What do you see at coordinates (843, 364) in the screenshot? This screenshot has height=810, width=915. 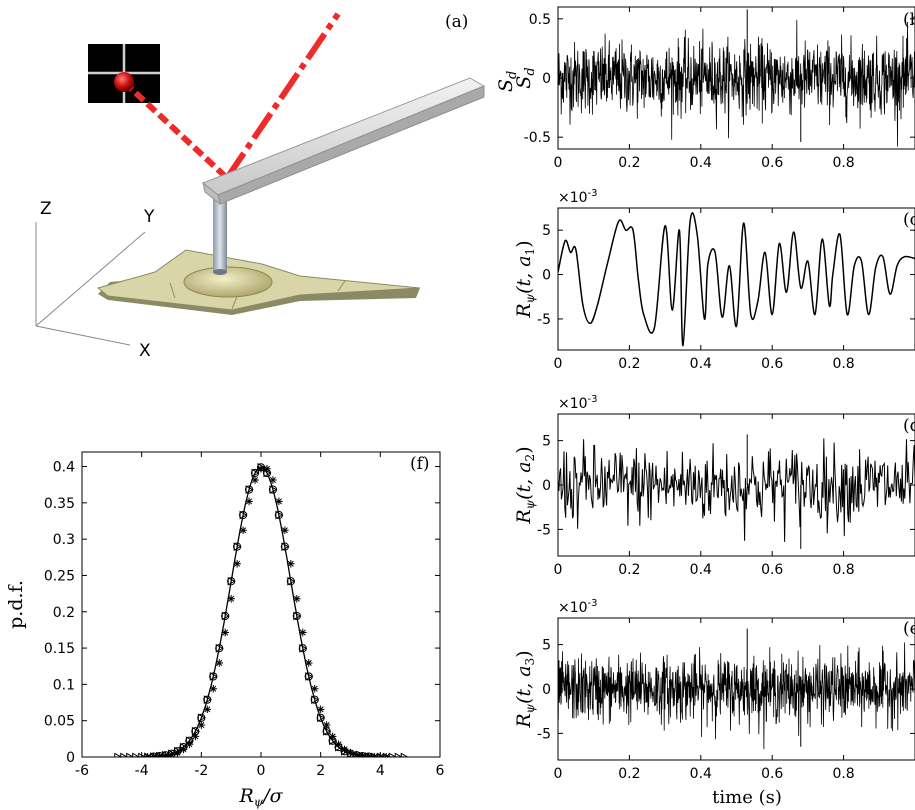 I see `x-tick-label-c: 0.8` at bounding box center [843, 364].